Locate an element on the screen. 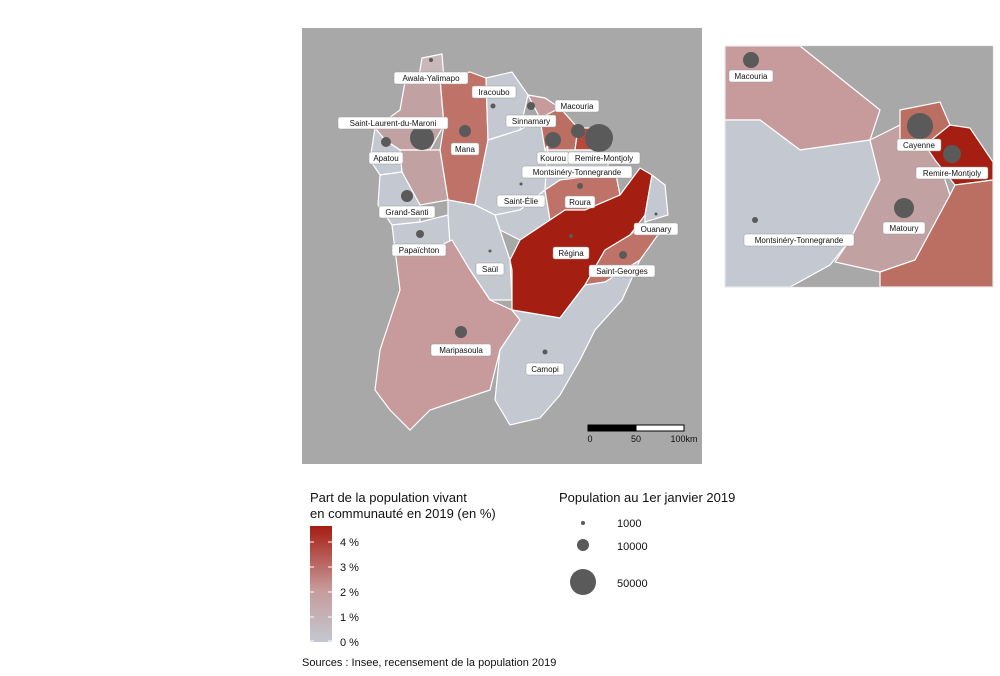 This screenshot has width=1000, height=676. inset-bubble-cayenne is located at coordinates (920, 126).